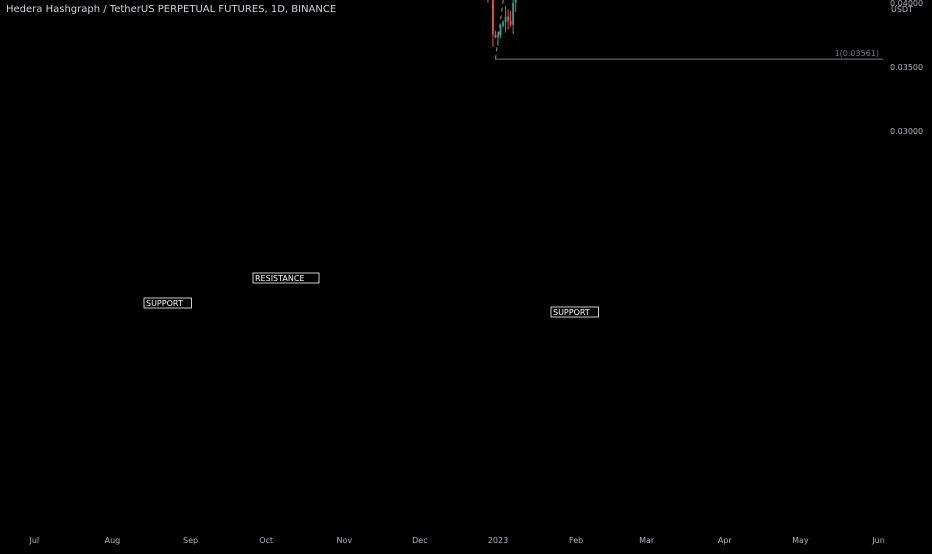 Image resolution: width=932 pixels, height=554 pixels. What do you see at coordinates (902, 9) in the screenshot?
I see `currency-label: USDT` at bounding box center [902, 9].